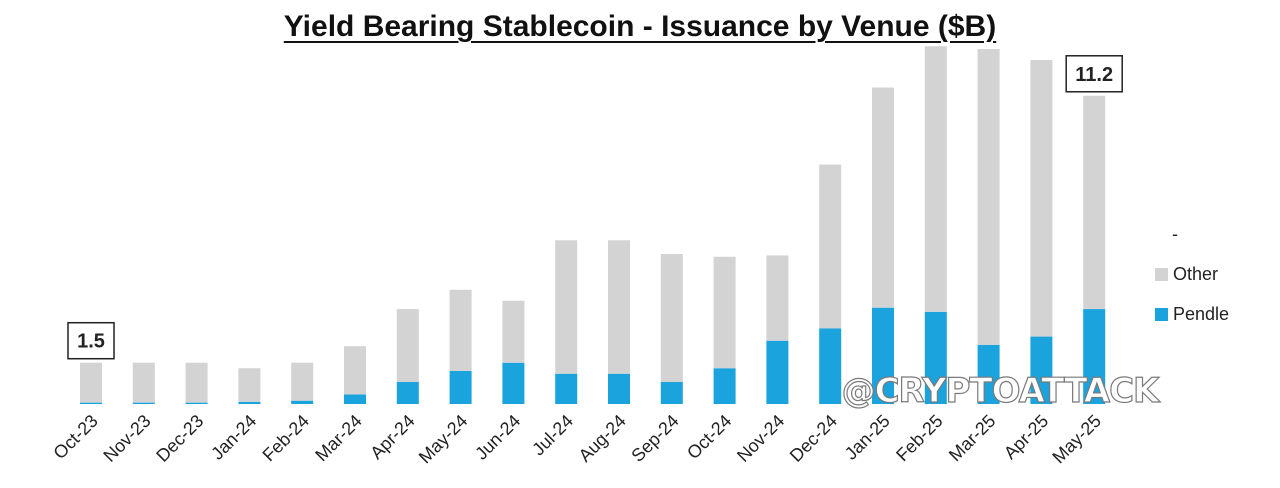  Describe the element at coordinates (709, 437) in the screenshot. I see `x-tick-label: Oct-24` at that location.